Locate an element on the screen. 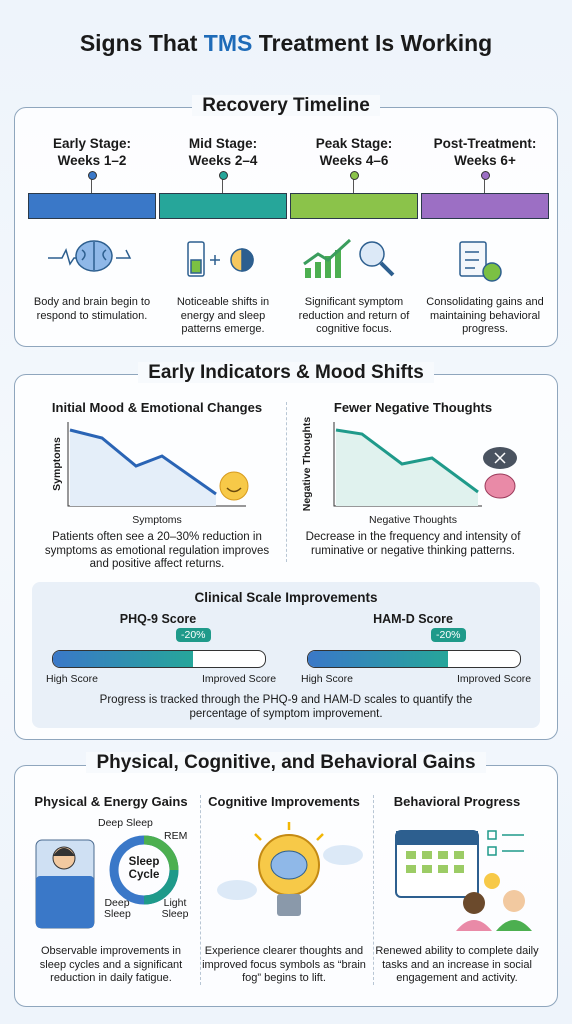  behavior-illustration is located at coordinates (463, 880).